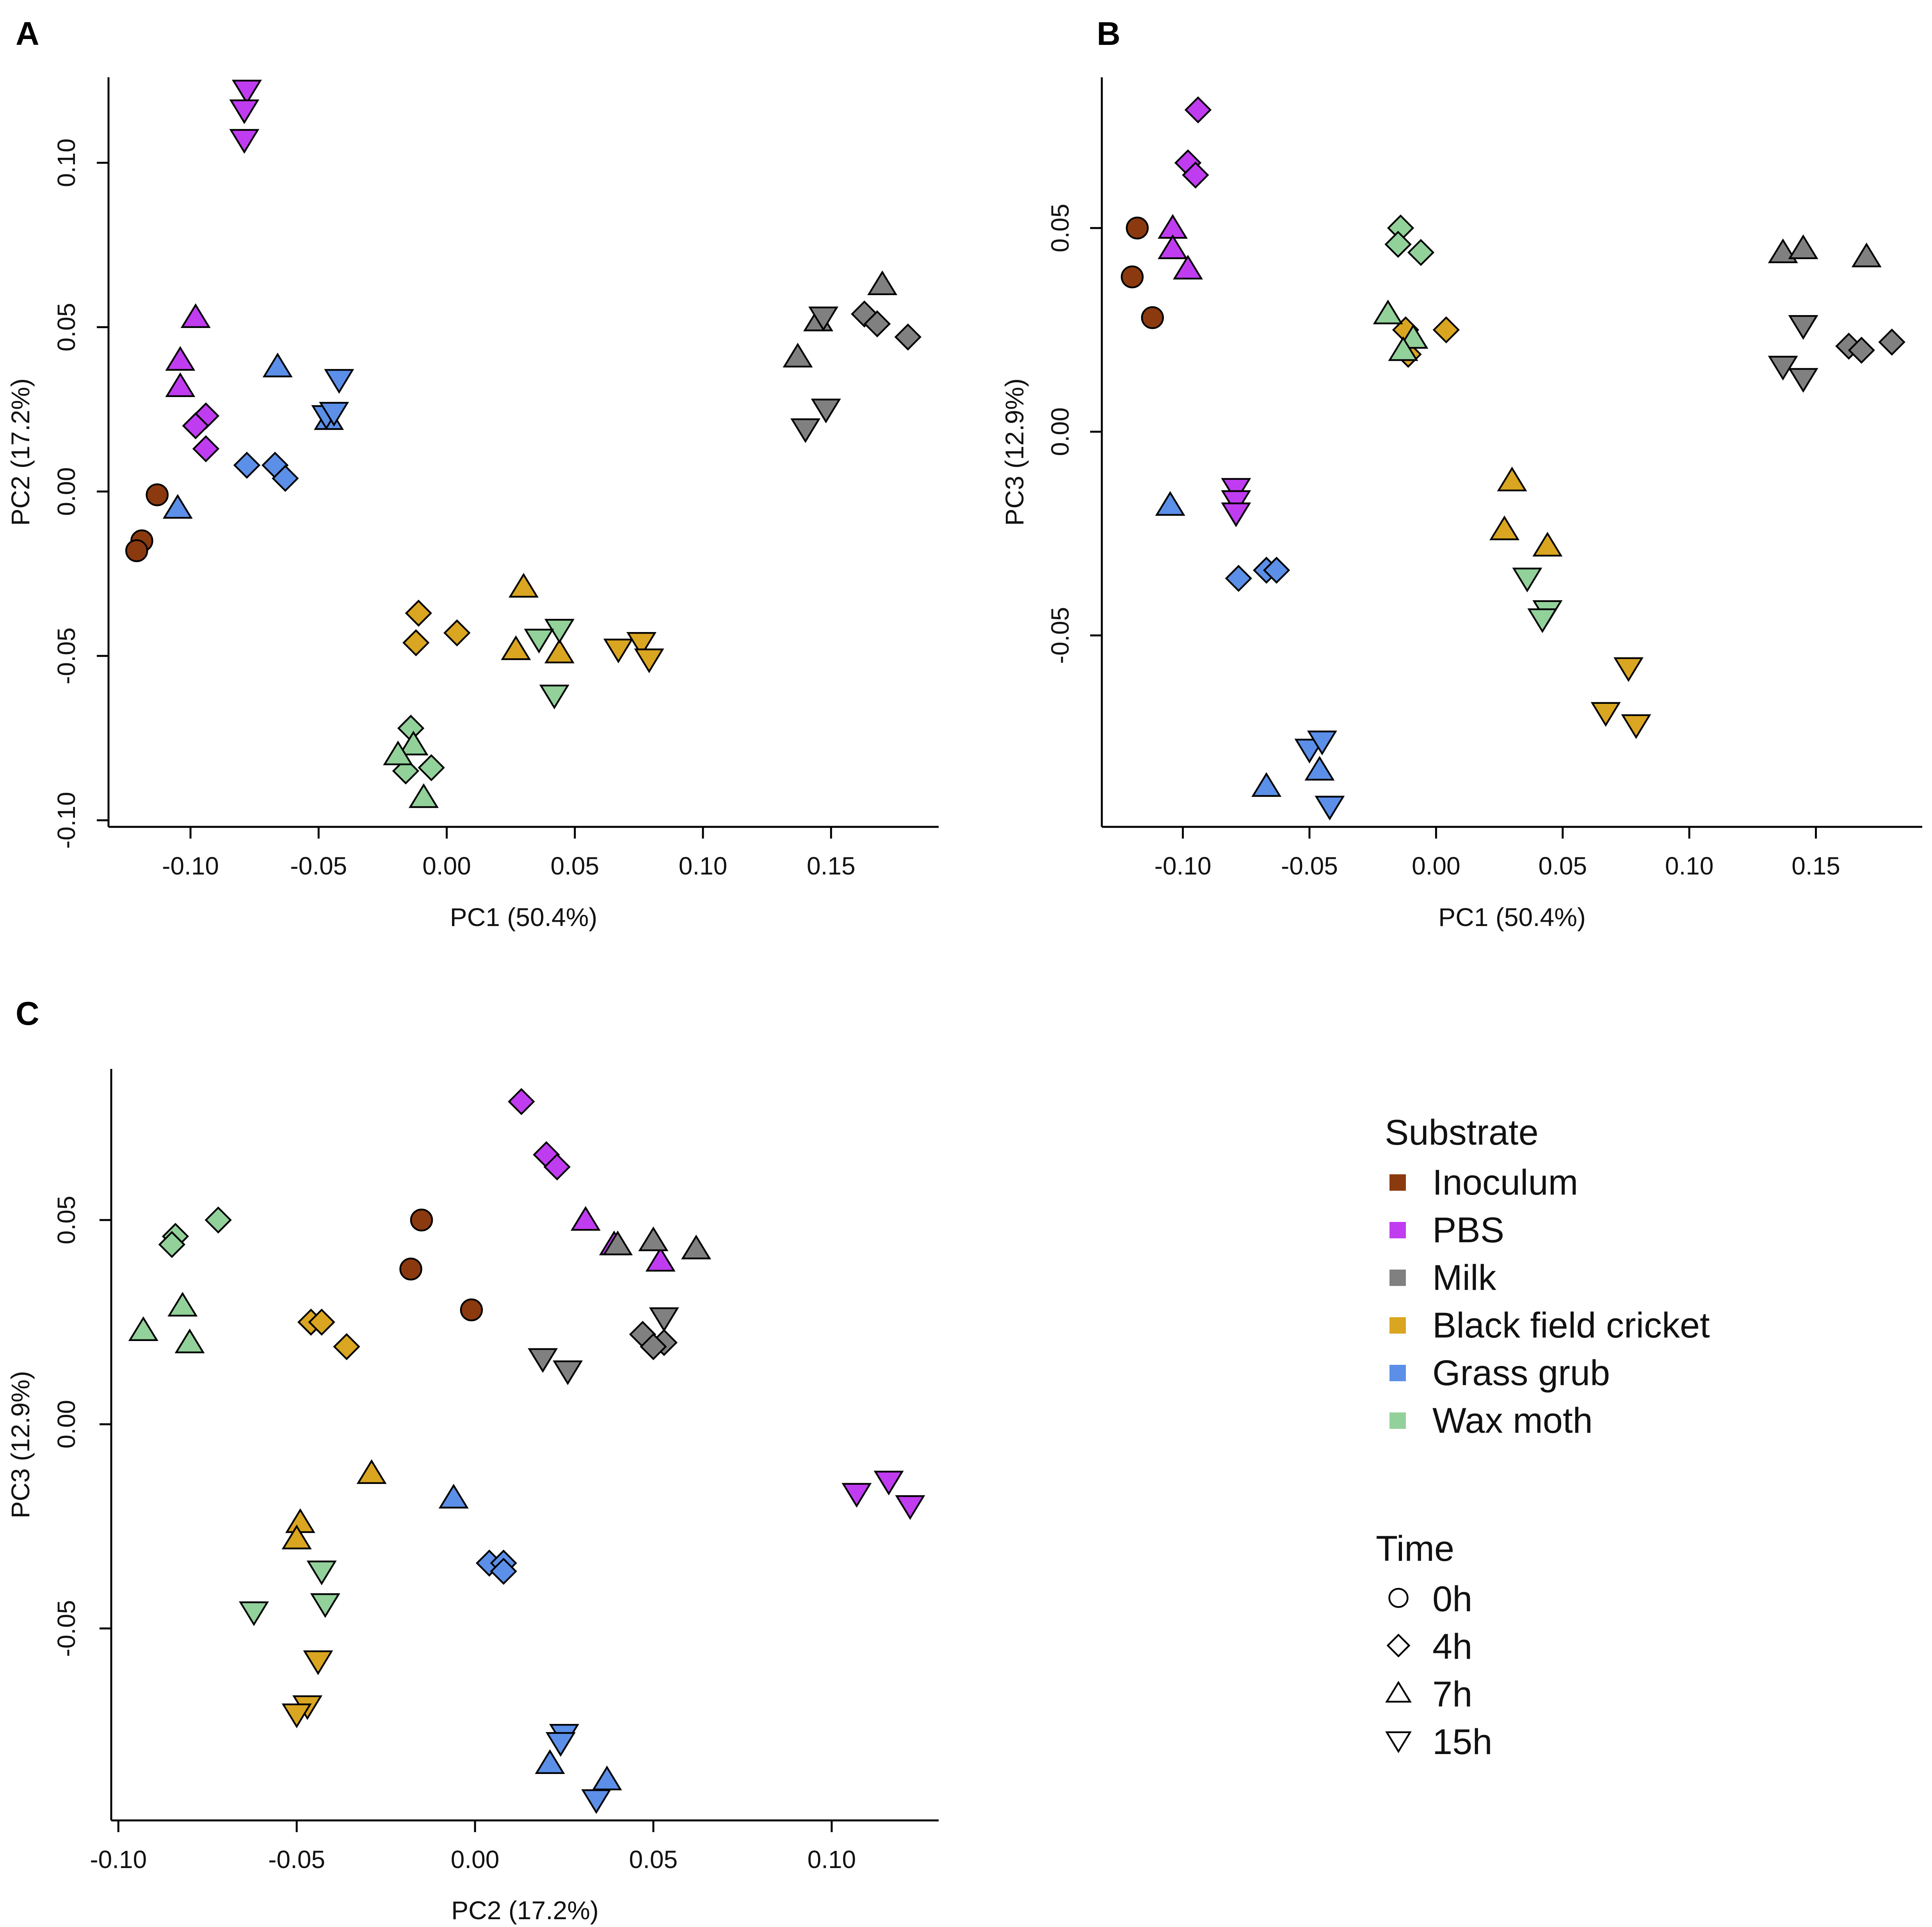  What do you see at coordinates (1436, 866) in the screenshot?
I see `panel-b-x-tick-label: 0.00` at bounding box center [1436, 866].